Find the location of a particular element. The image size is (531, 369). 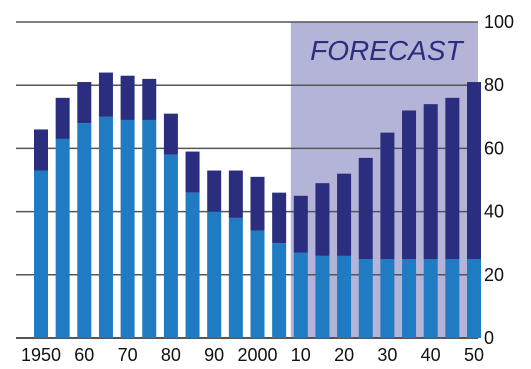

y-tick-label-20: 20 is located at coordinates (494, 275).